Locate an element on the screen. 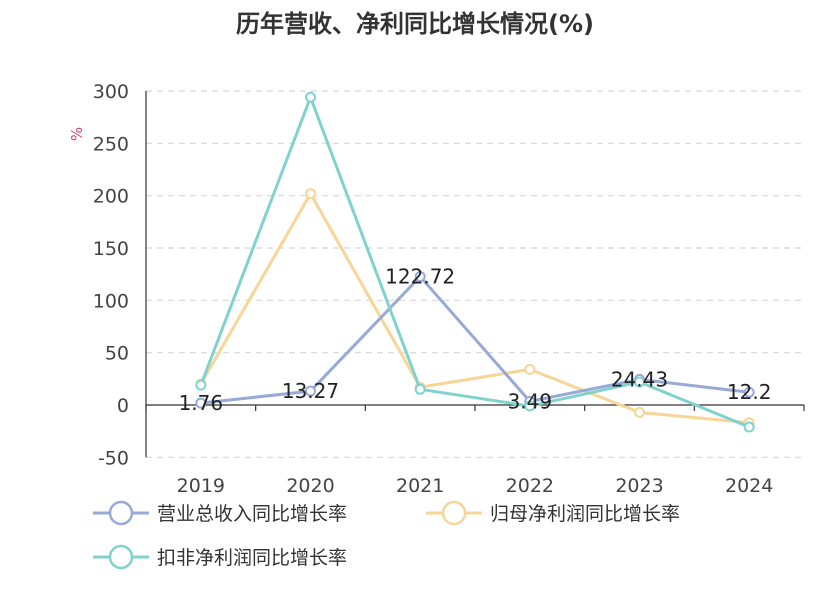 Image resolution: width=830 pixels, height=590 pixels. data-label: 12.2 is located at coordinates (749, 392).